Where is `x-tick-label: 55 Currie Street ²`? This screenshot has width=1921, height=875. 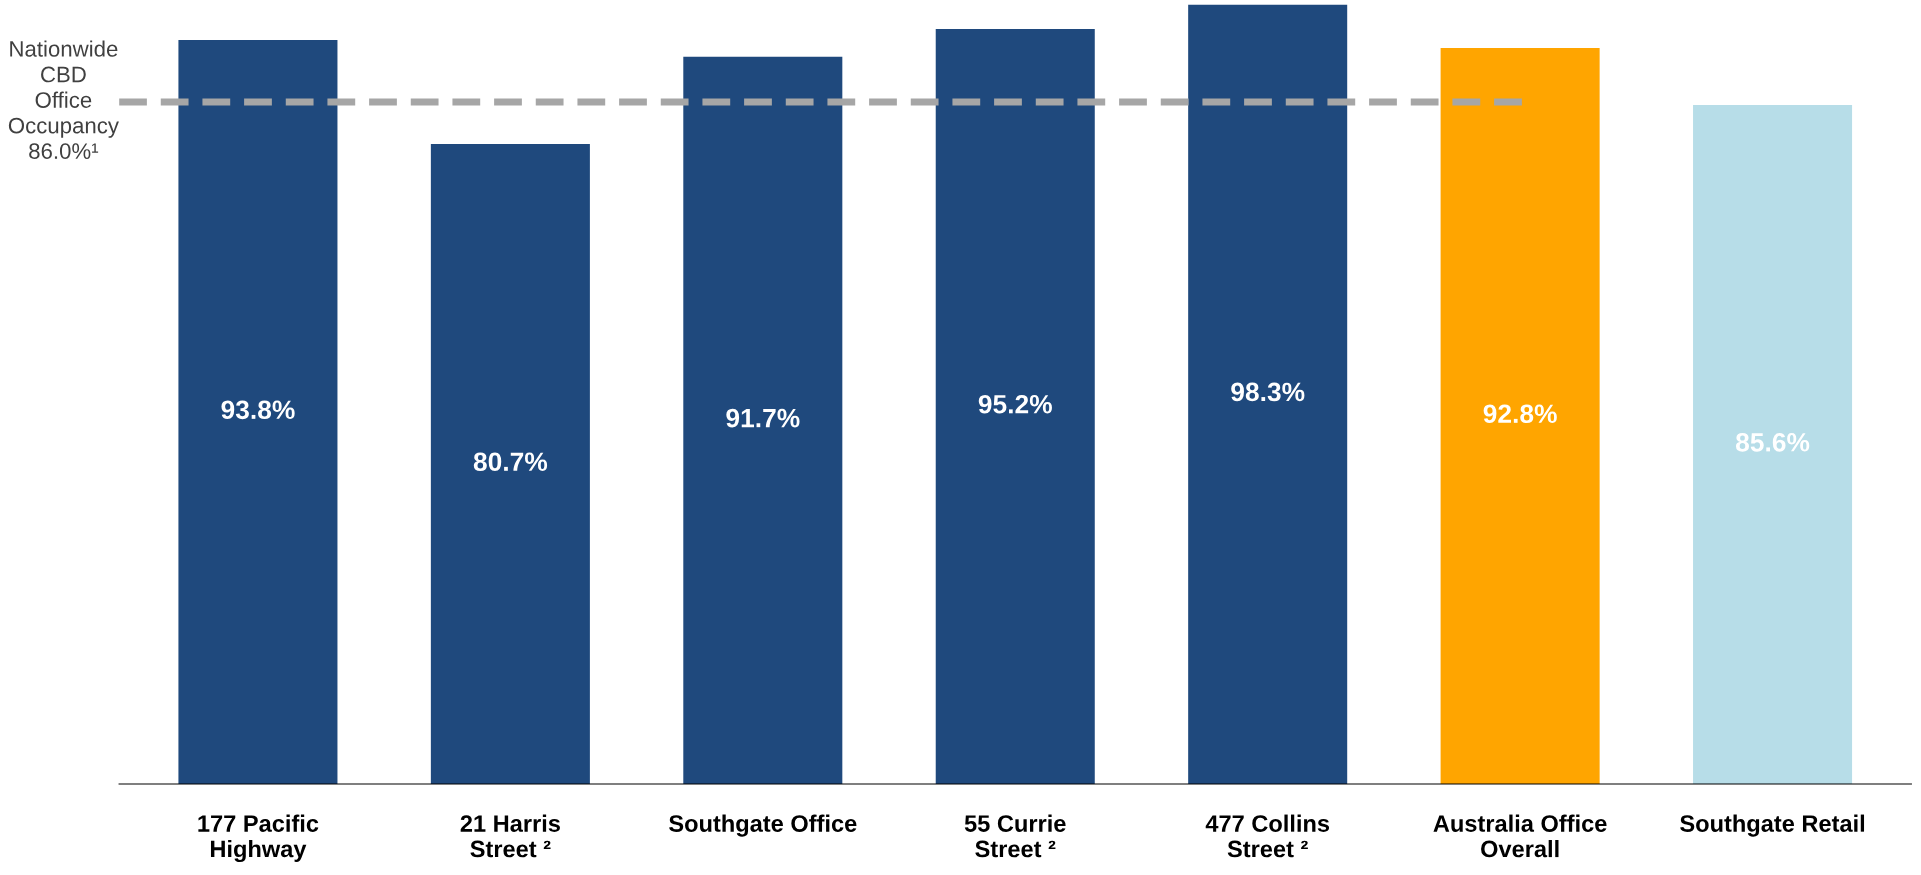 x-tick-label: 55 Currie Street ² is located at coordinates (1015, 836).